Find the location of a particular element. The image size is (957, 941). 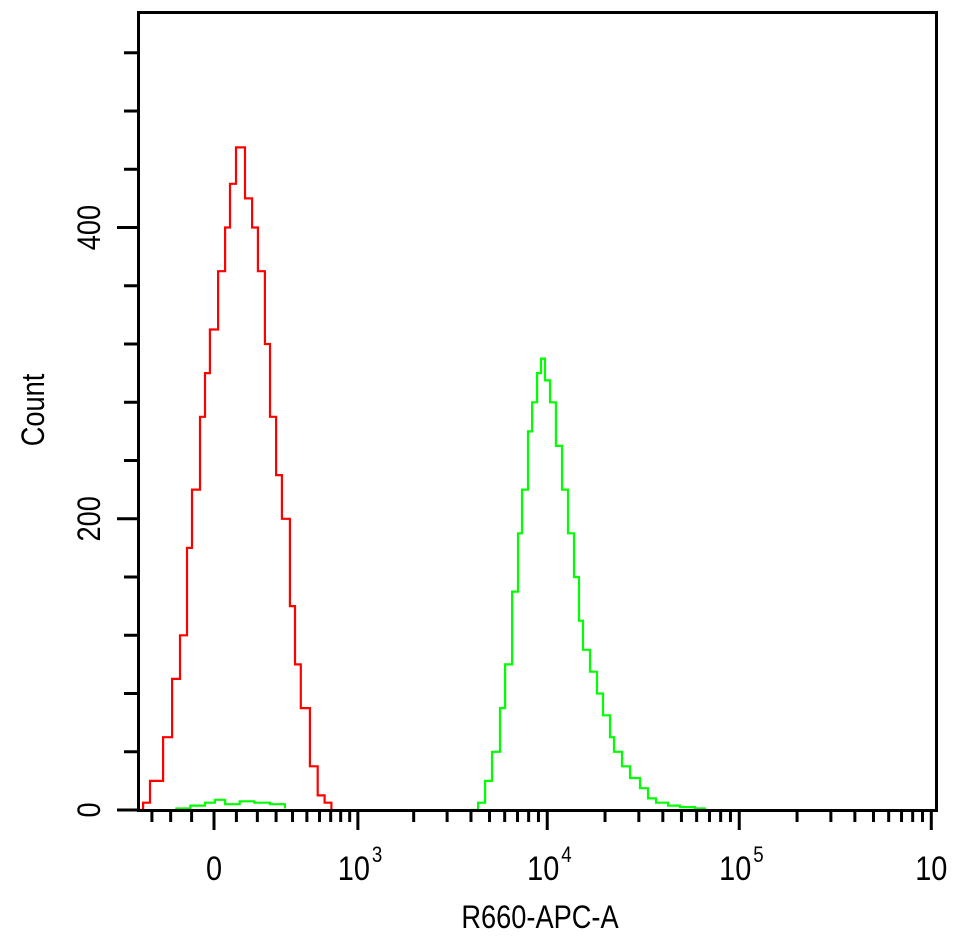

y-tick-label: 0 is located at coordinates (90, 809).